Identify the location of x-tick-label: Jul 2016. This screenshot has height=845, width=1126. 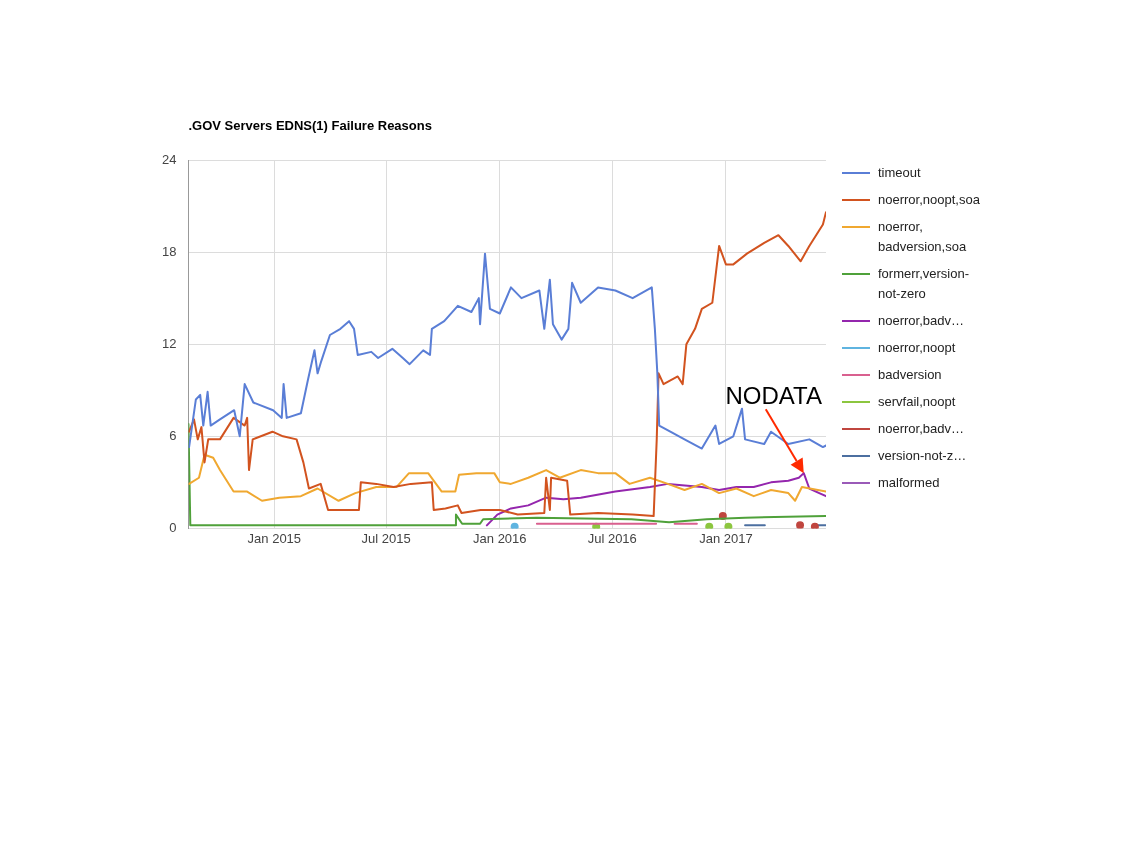
(612, 538).